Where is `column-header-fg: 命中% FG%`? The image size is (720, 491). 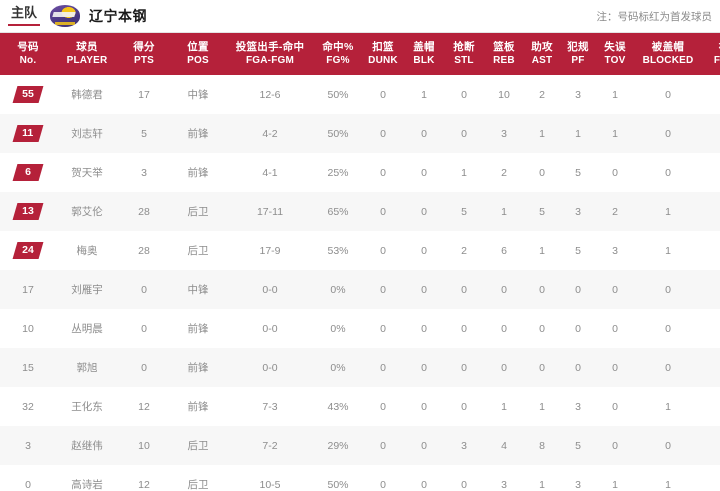 column-header-fg: 命中% FG% is located at coordinates (338, 54).